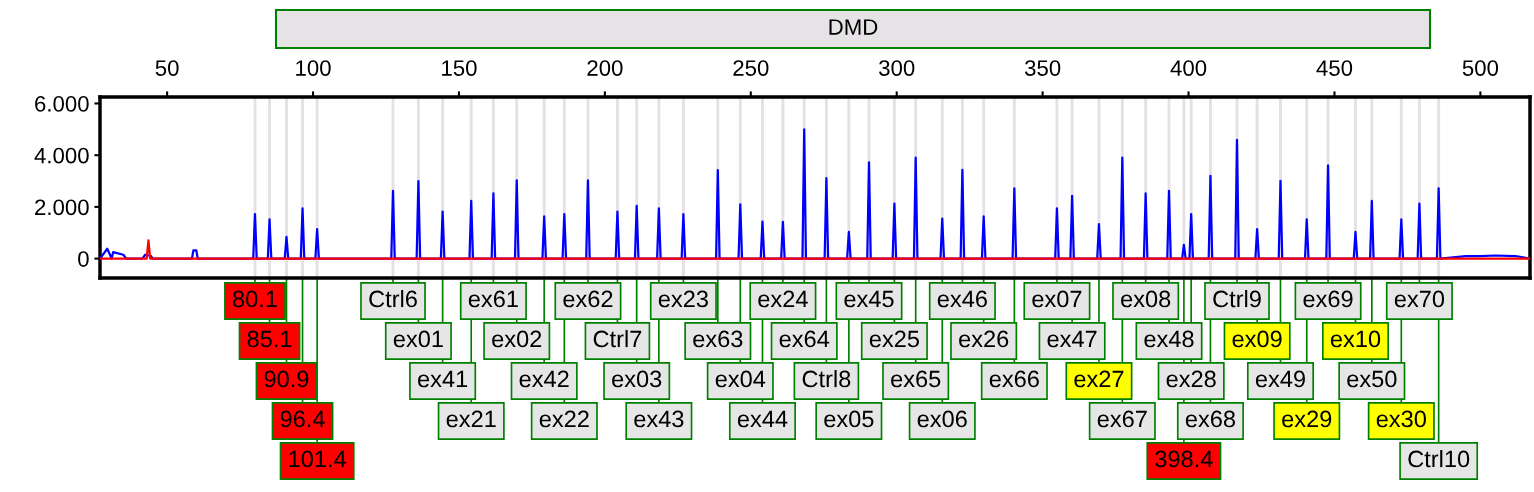  What do you see at coordinates (740, 379) in the screenshot?
I see `band-label: ex04` at bounding box center [740, 379].